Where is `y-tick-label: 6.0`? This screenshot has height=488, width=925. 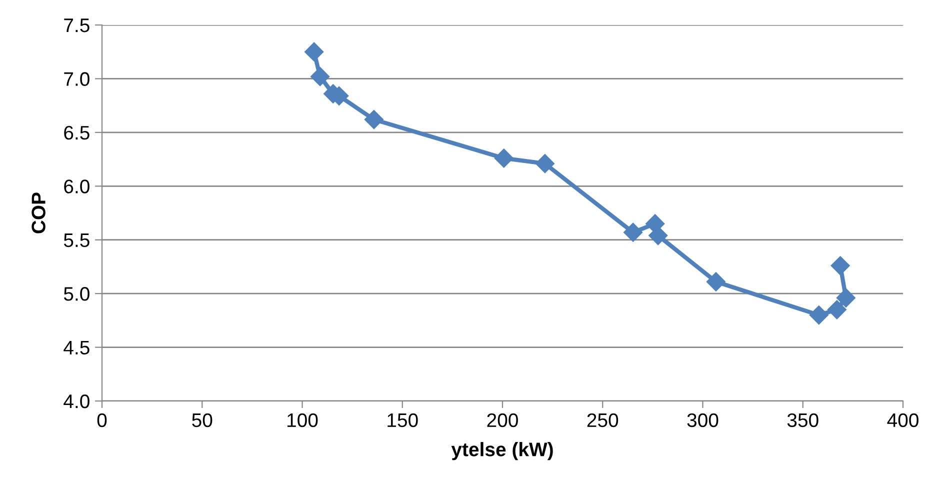
y-tick-label: 6.0 is located at coordinates (77, 187).